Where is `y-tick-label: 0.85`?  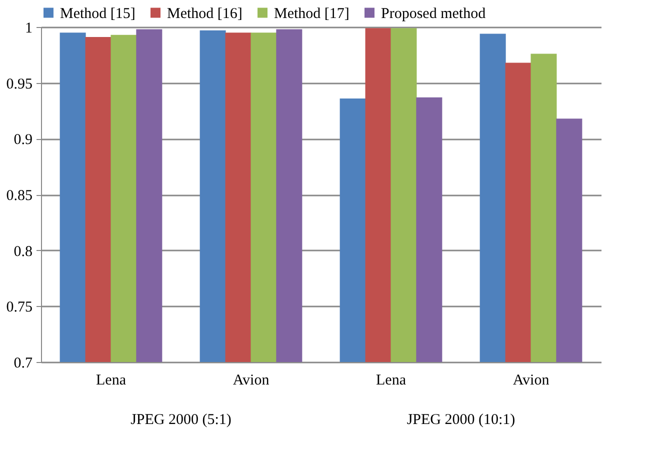 y-tick-label: 0.85 is located at coordinates (19, 196).